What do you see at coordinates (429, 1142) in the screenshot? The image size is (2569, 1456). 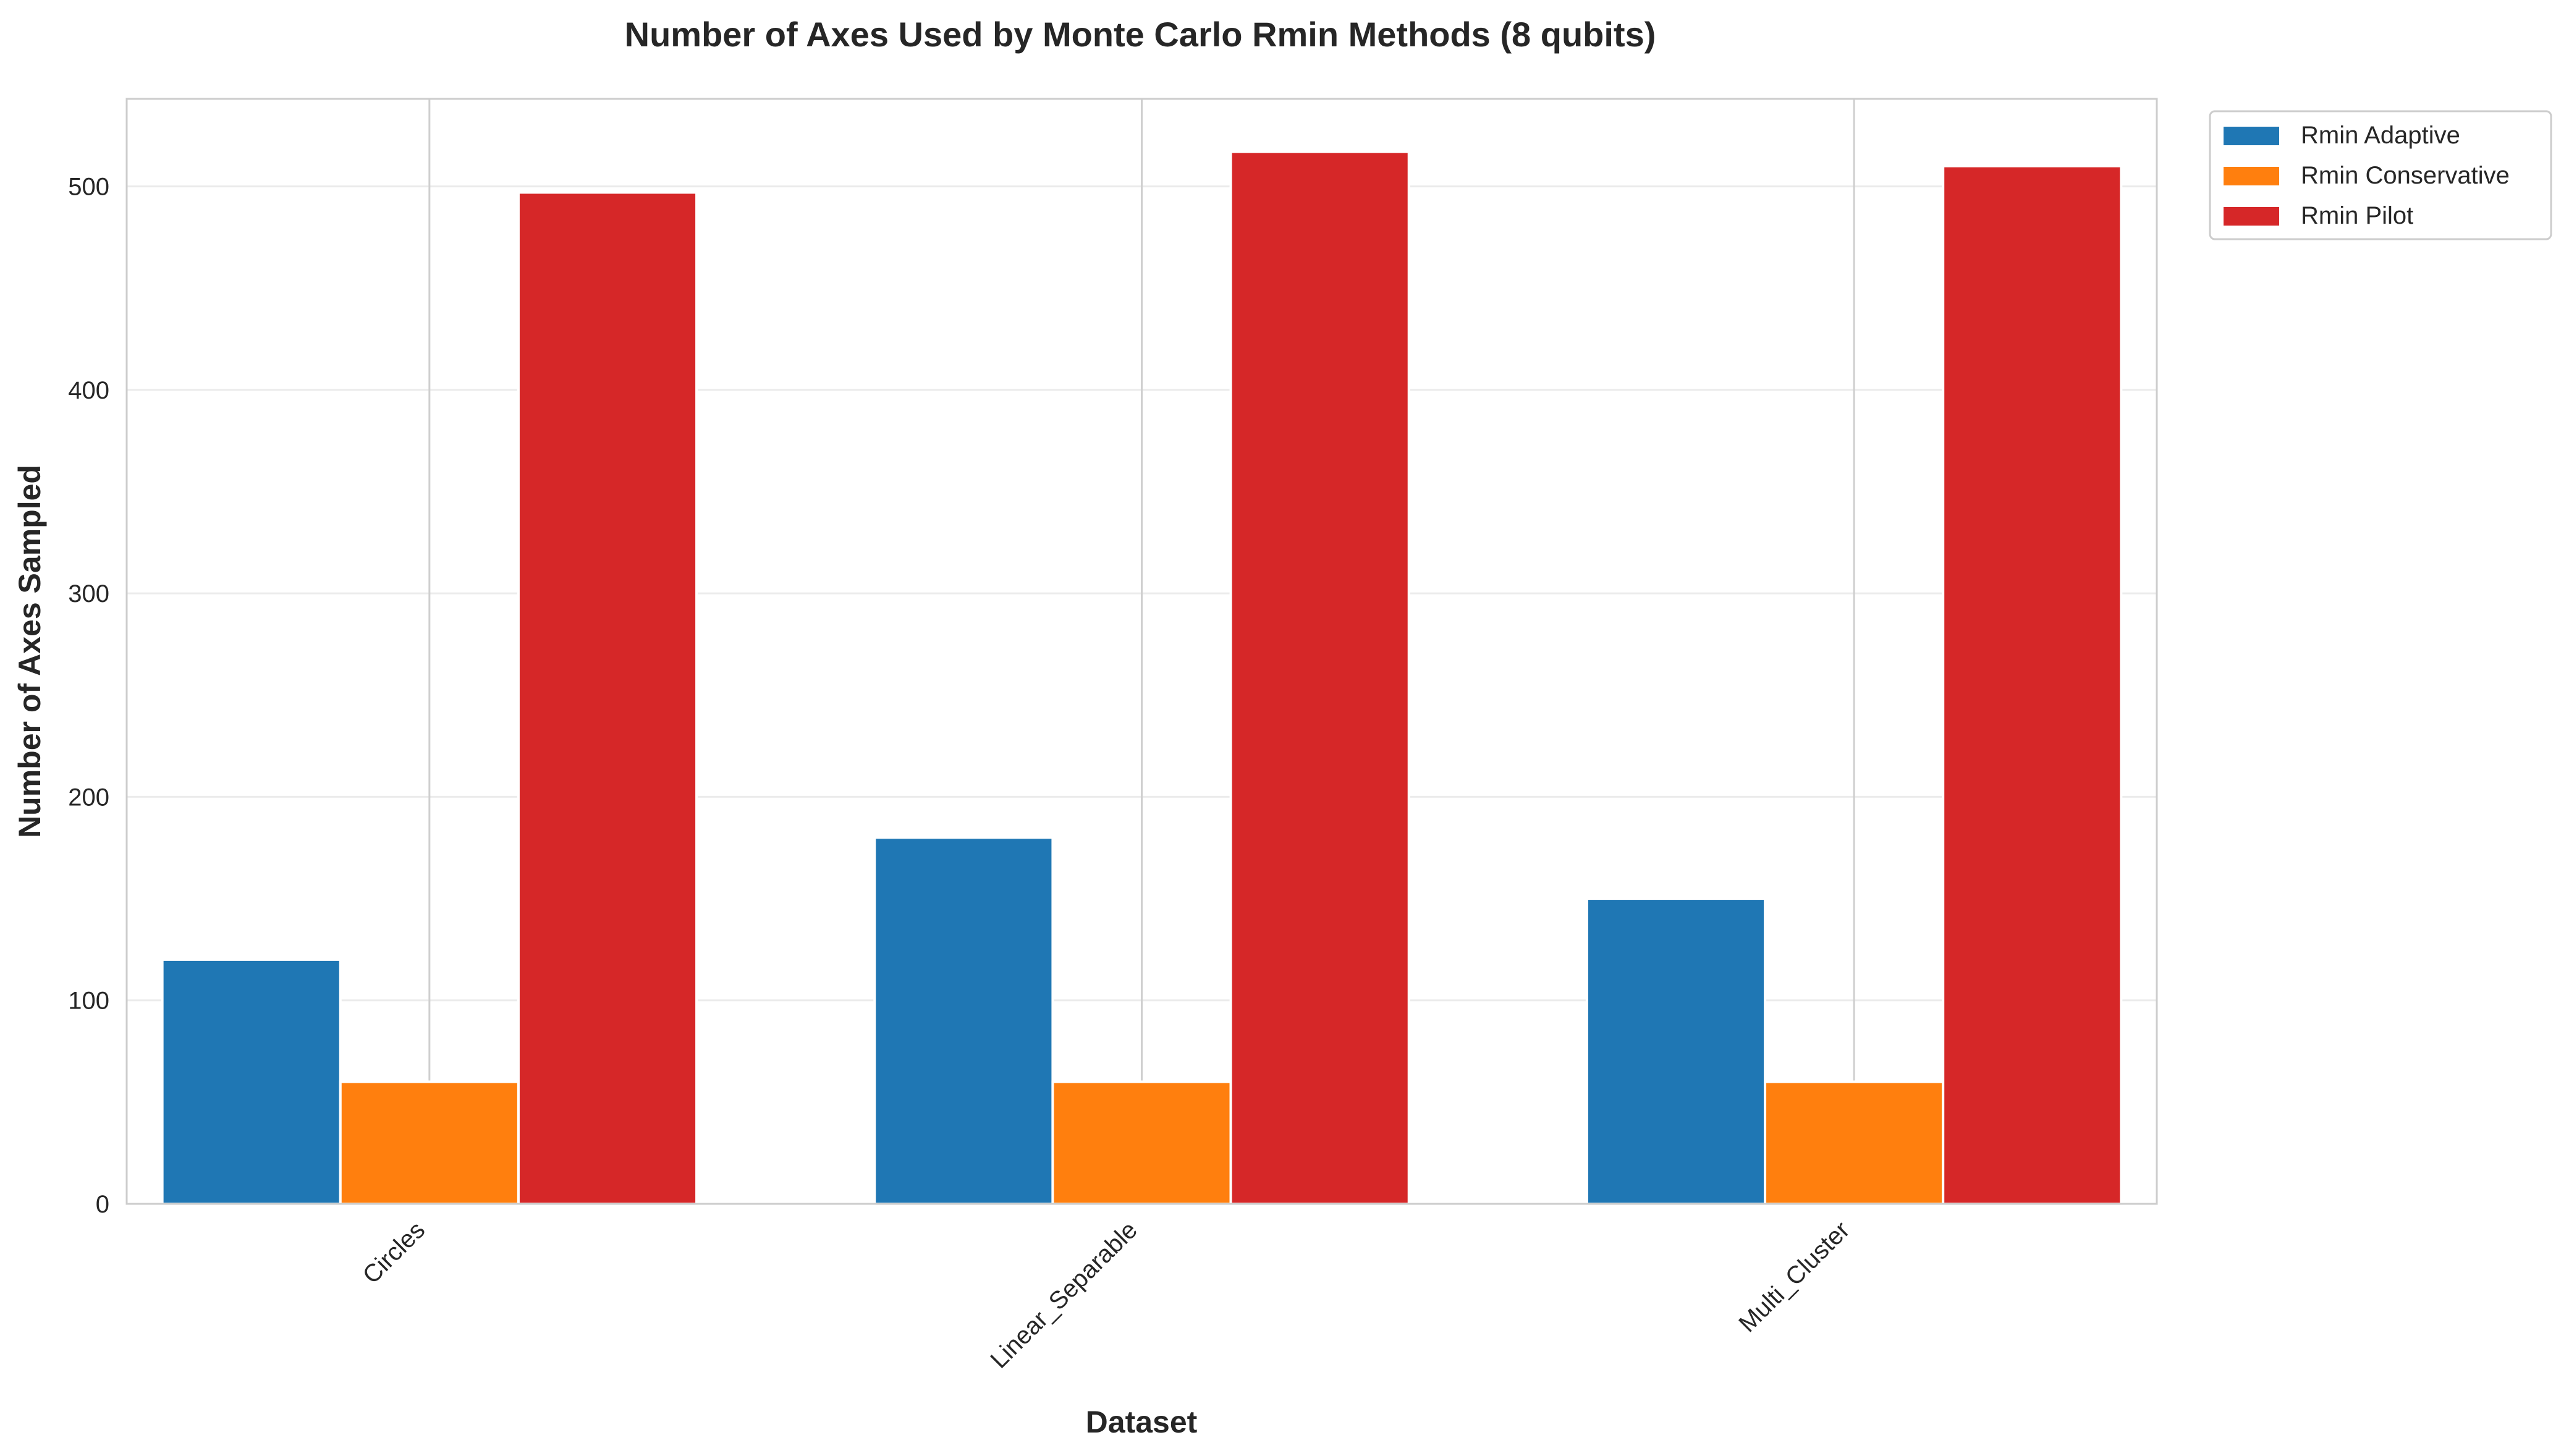 I see `bar-rmin-conservative-circles` at bounding box center [429, 1142].